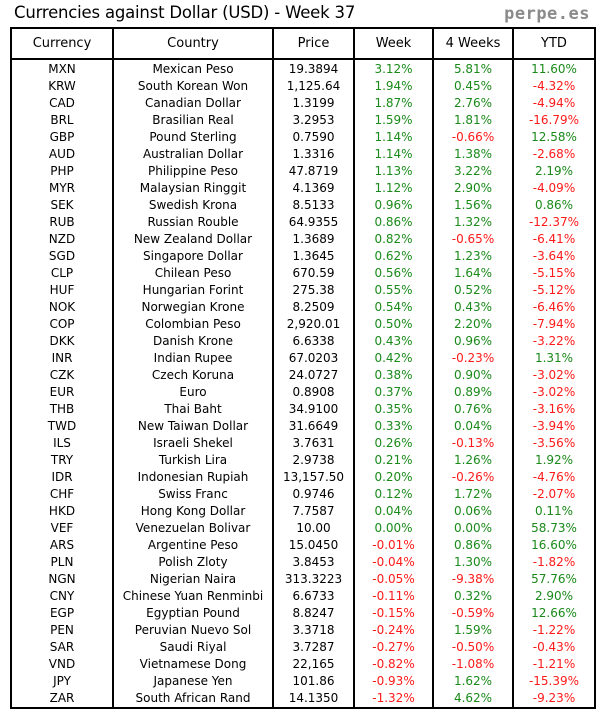  What do you see at coordinates (193, 528) in the screenshot?
I see `cell-country: Venezuelan Bolivar` at bounding box center [193, 528].